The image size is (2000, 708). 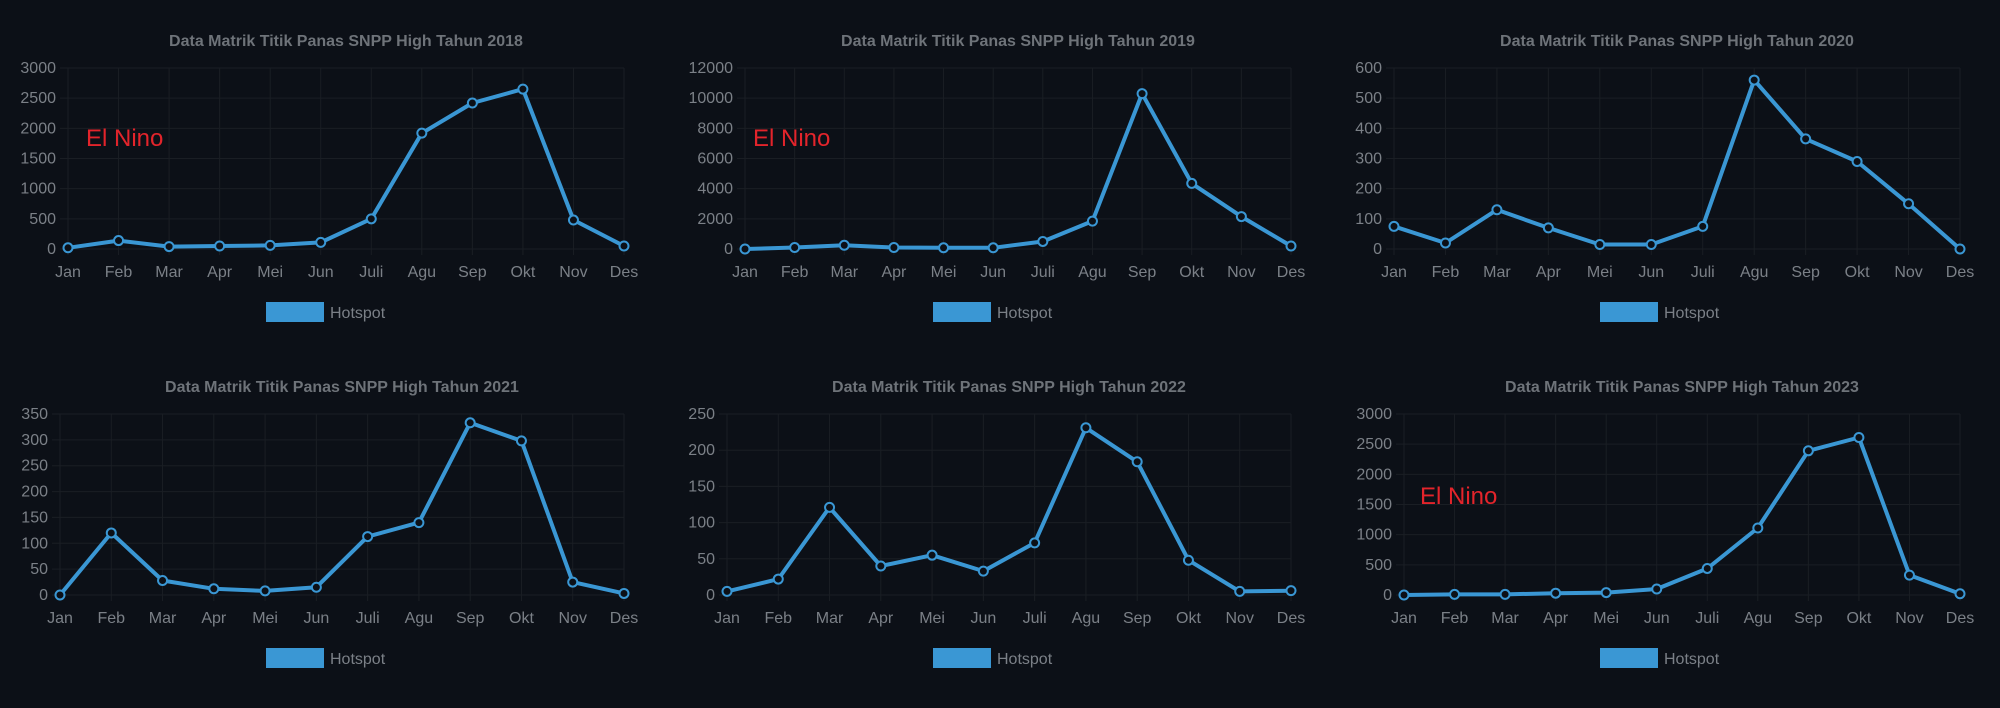 I want to click on x-tick-label: Mar, so click(x=163, y=618).